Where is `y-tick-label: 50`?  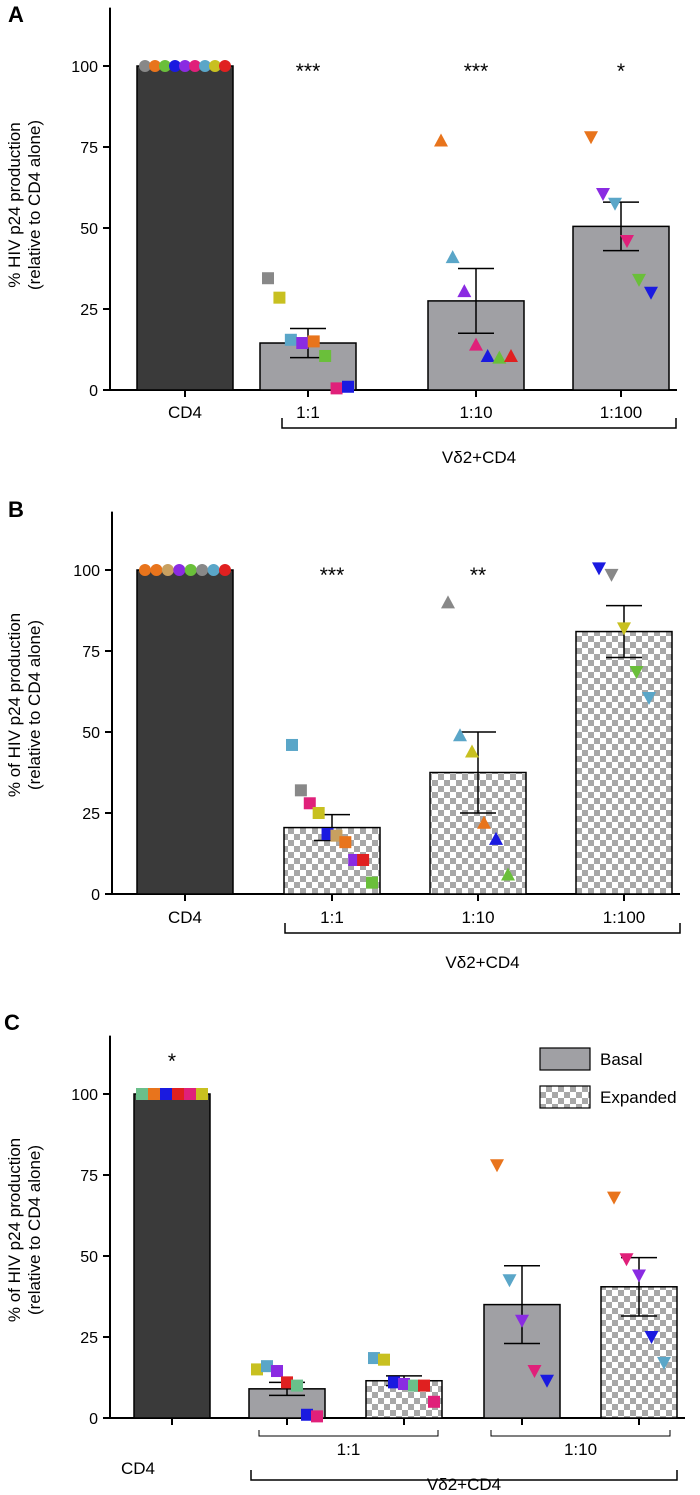
y-tick-label: 50 is located at coordinates (91, 733).